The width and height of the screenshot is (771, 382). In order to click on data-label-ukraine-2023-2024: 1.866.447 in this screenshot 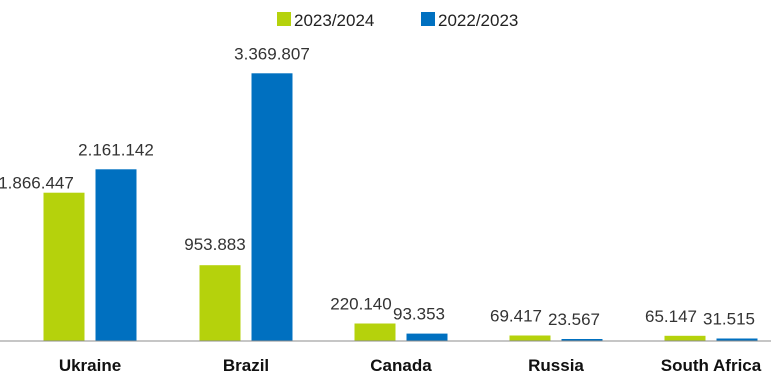, I will do `click(37, 183)`.